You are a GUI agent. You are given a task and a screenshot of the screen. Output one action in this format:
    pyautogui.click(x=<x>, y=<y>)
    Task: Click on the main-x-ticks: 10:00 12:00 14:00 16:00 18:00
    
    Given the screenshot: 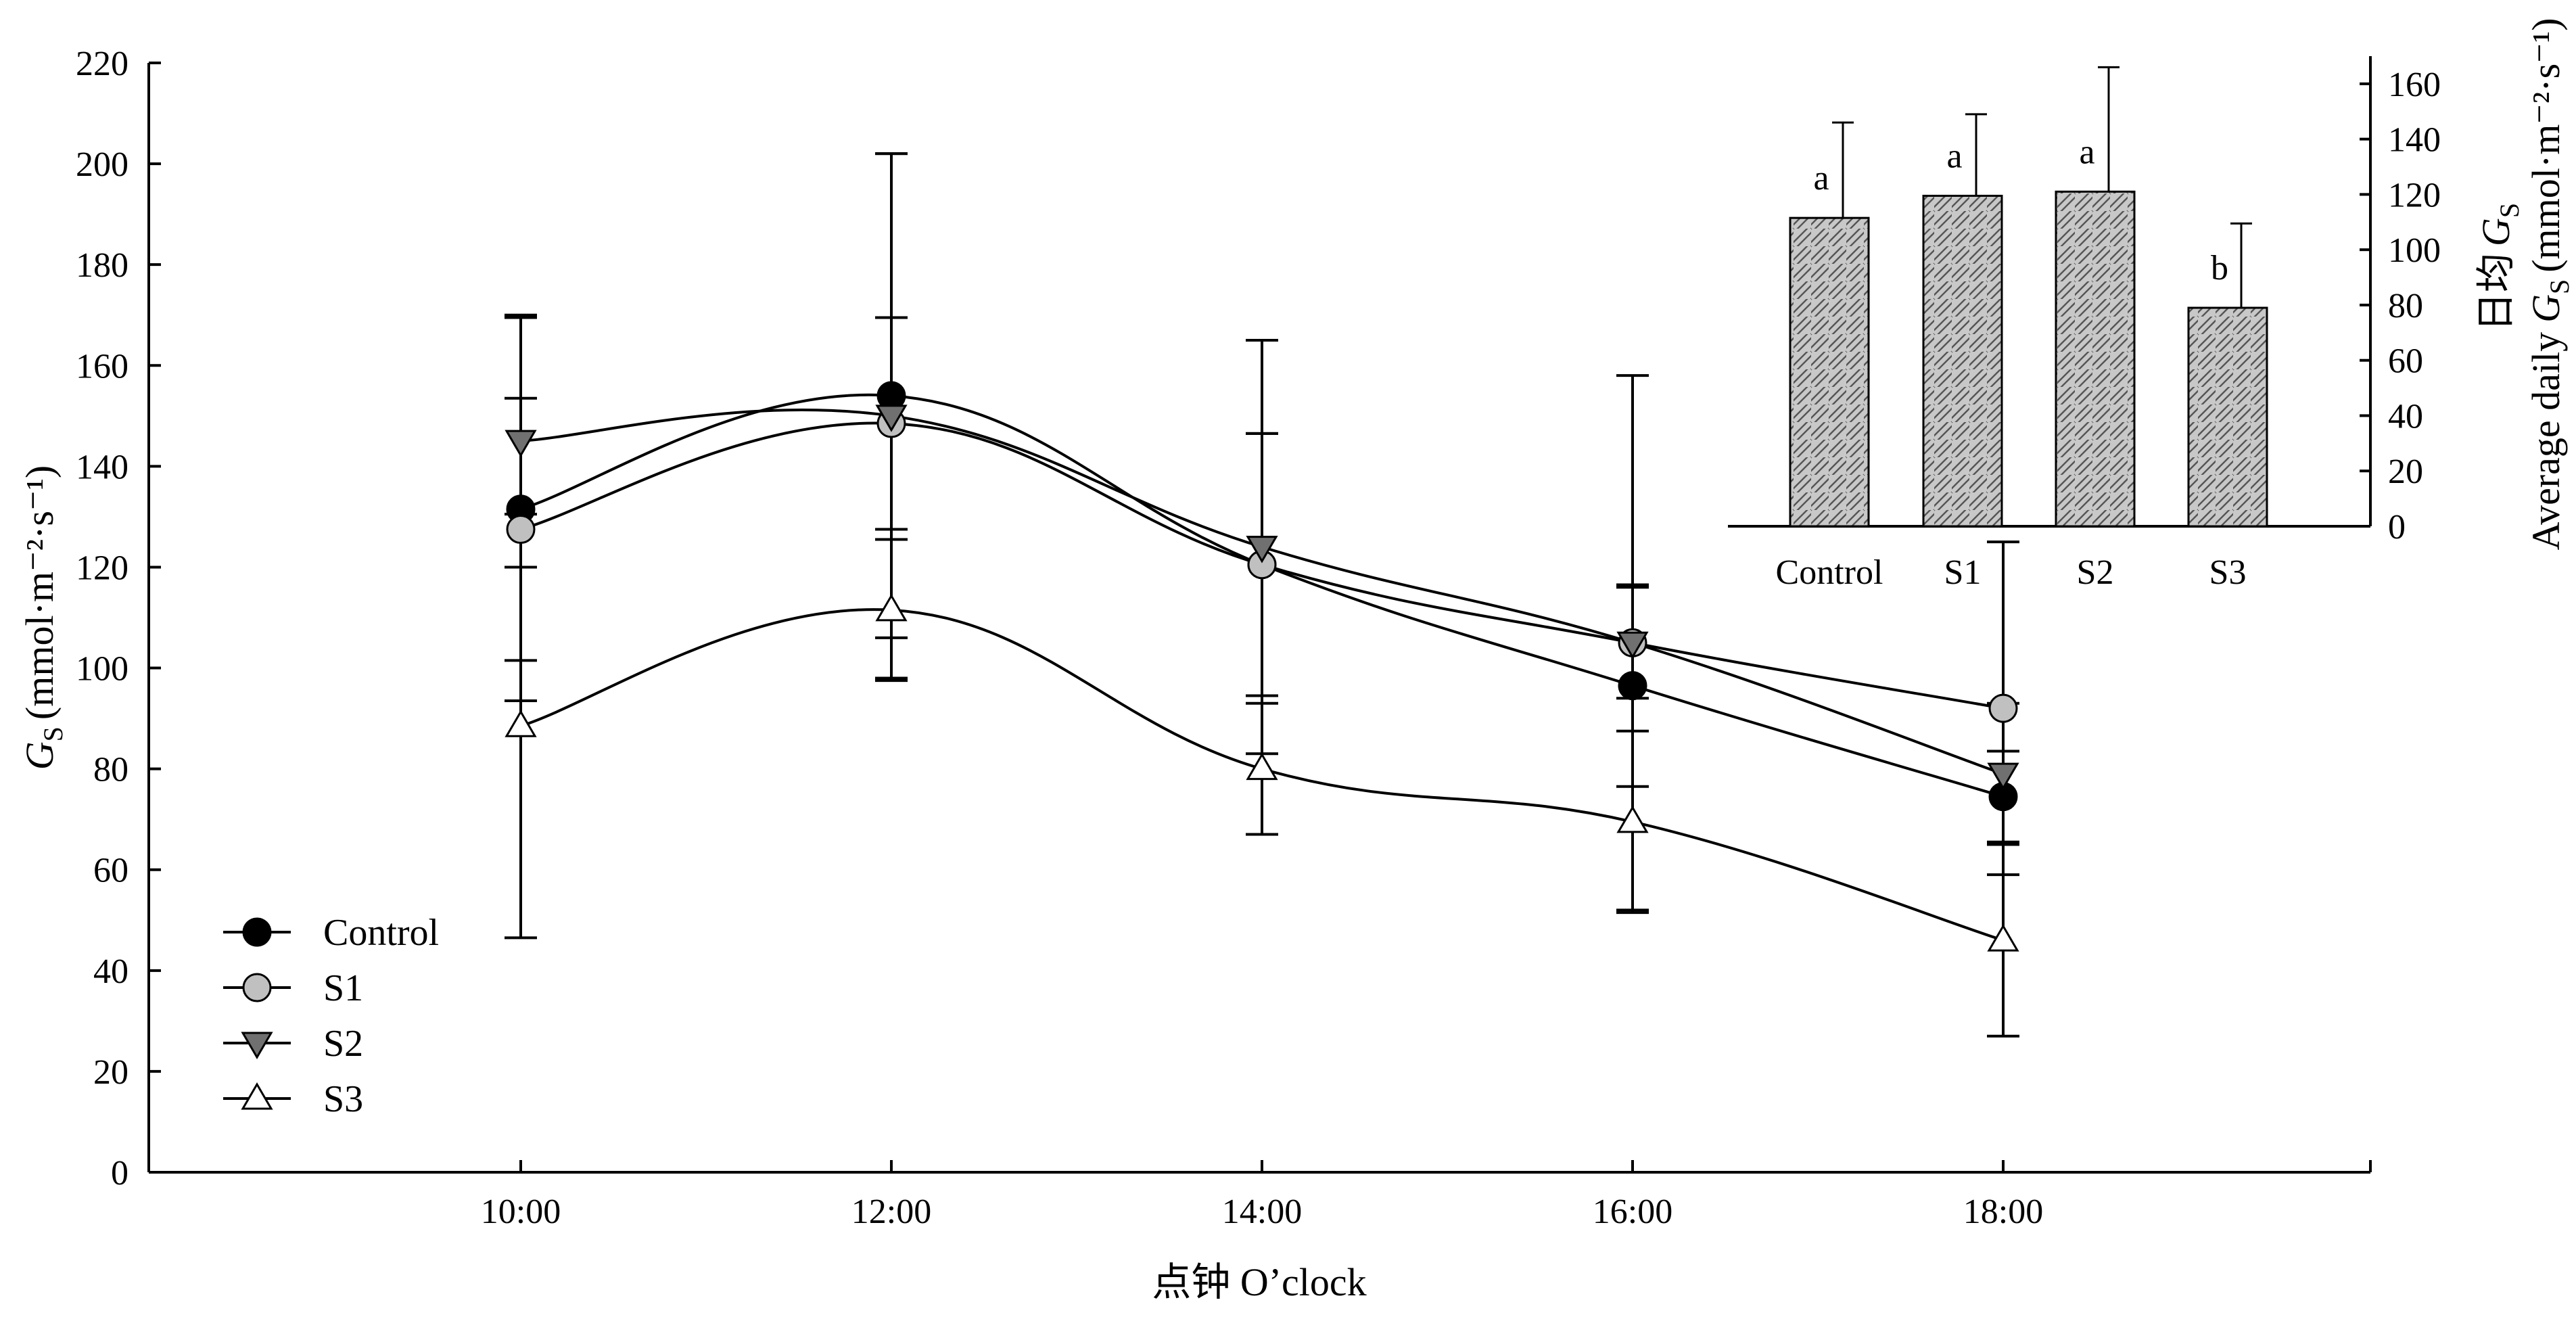 What is the action you would take?
    pyautogui.click(x=1262, y=1195)
    